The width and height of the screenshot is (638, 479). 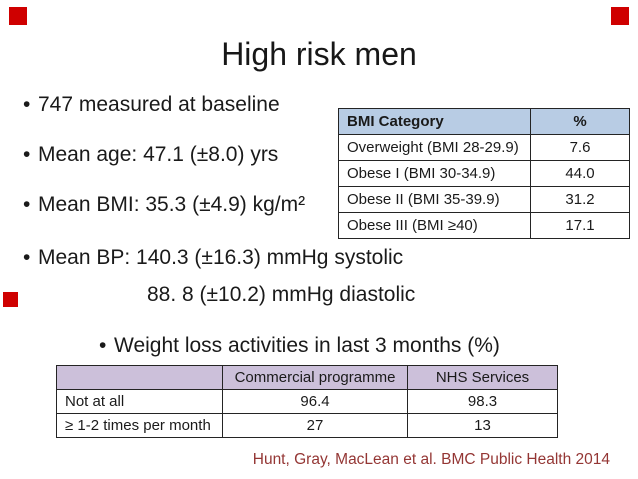 I want to click on bullet-item-mean-bmi: • Mean BMI: 35.3 (±4.9) kg/m², so click(x=164, y=205).